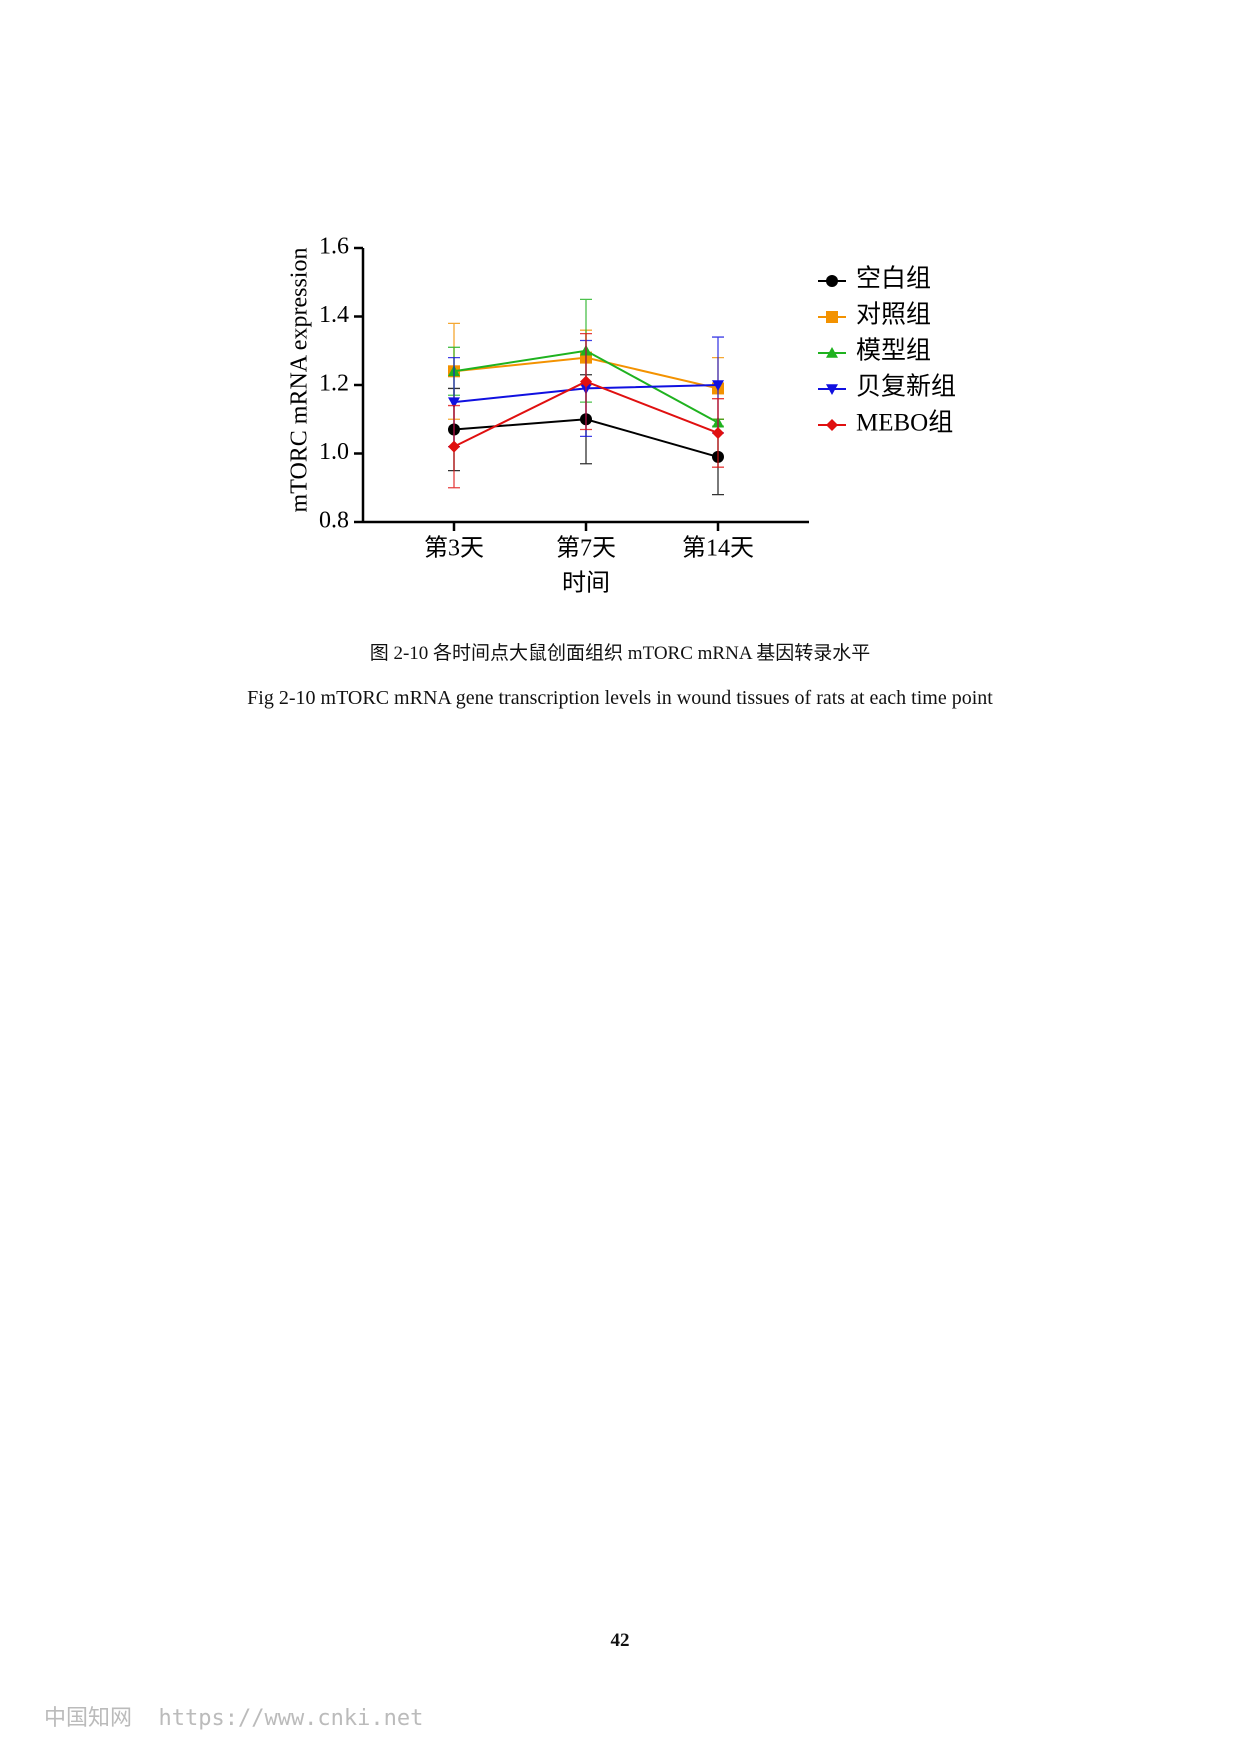 Image resolution: width=1240 pixels, height=1754 pixels. What do you see at coordinates (893, 315) in the screenshot?
I see `legend-label: 对照组` at bounding box center [893, 315].